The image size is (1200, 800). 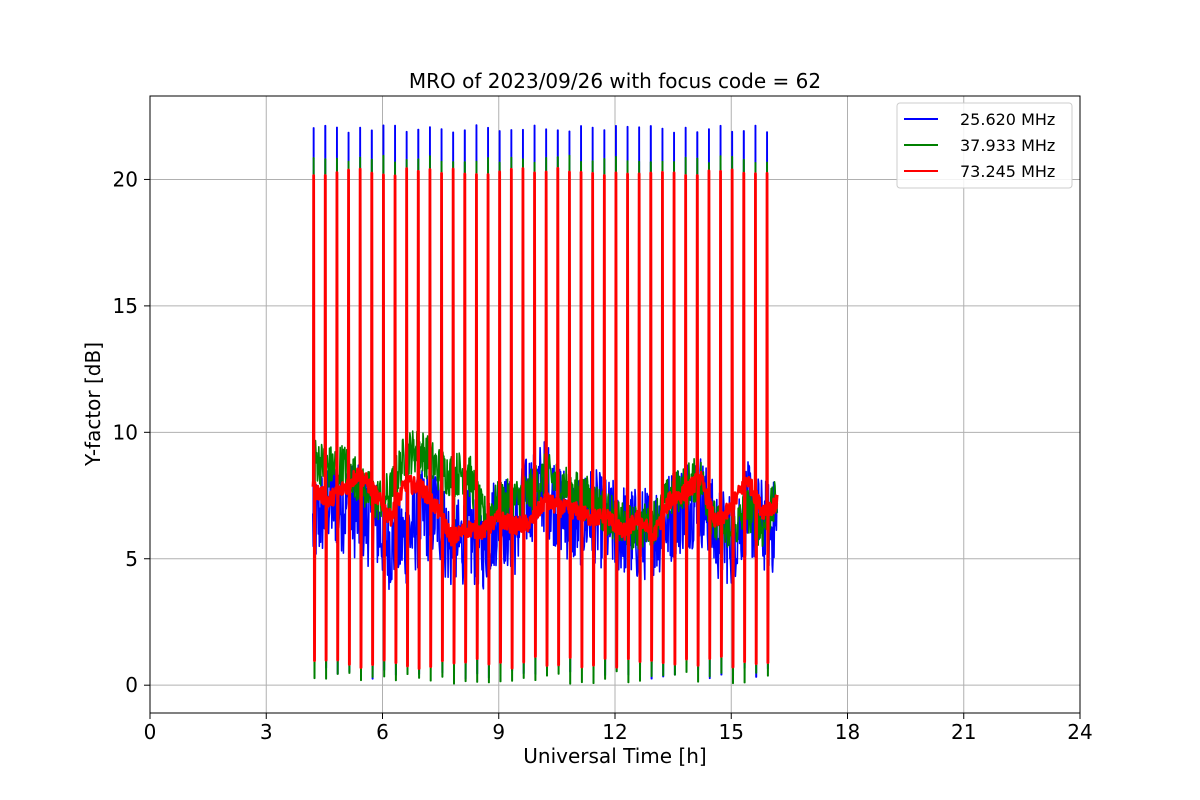 What do you see at coordinates (963, 732) in the screenshot?
I see `x-tick-label: 21` at bounding box center [963, 732].